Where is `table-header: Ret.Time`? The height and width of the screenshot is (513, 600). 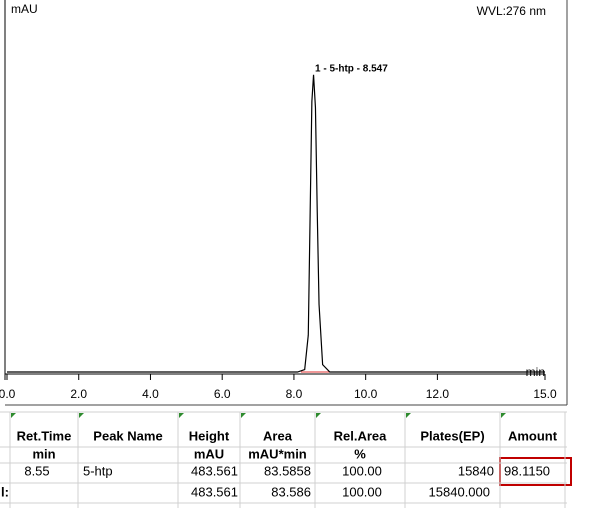
table-header: Ret.Time is located at coordinates (44, 435).